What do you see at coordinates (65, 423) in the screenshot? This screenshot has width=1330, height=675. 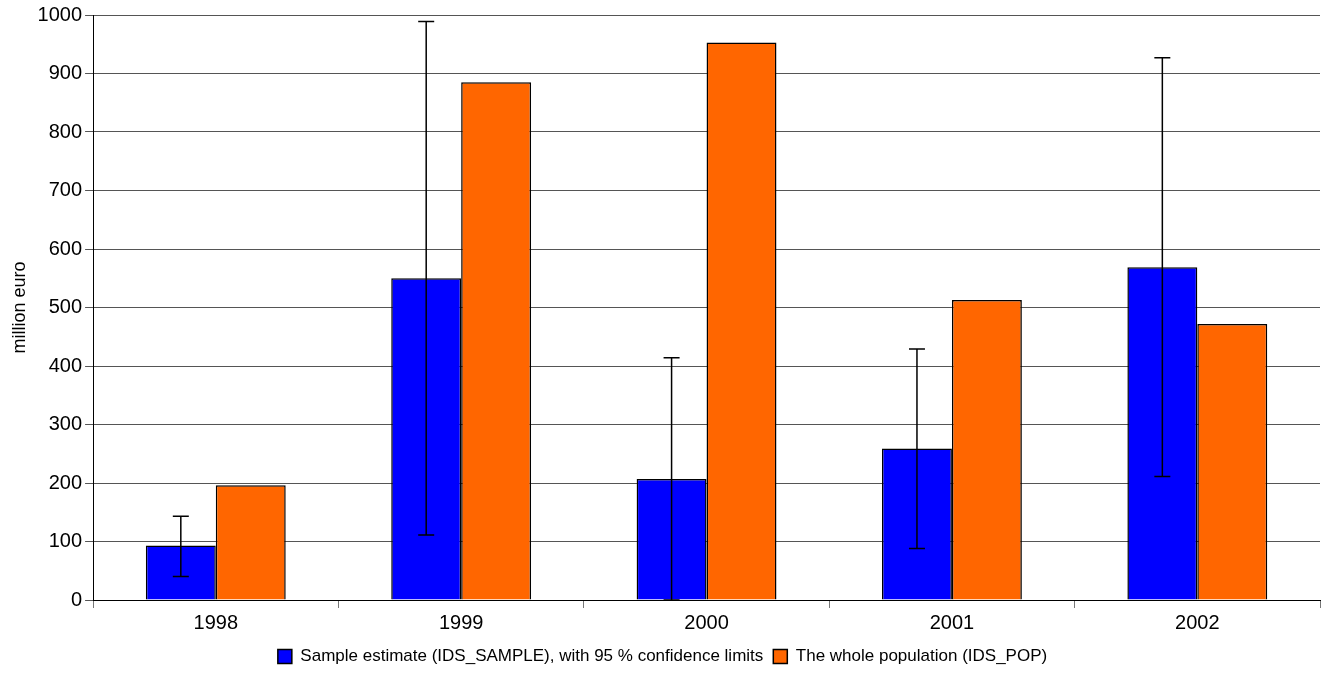 I see `y-tick-label: 300` at bounding box center [65, 423].